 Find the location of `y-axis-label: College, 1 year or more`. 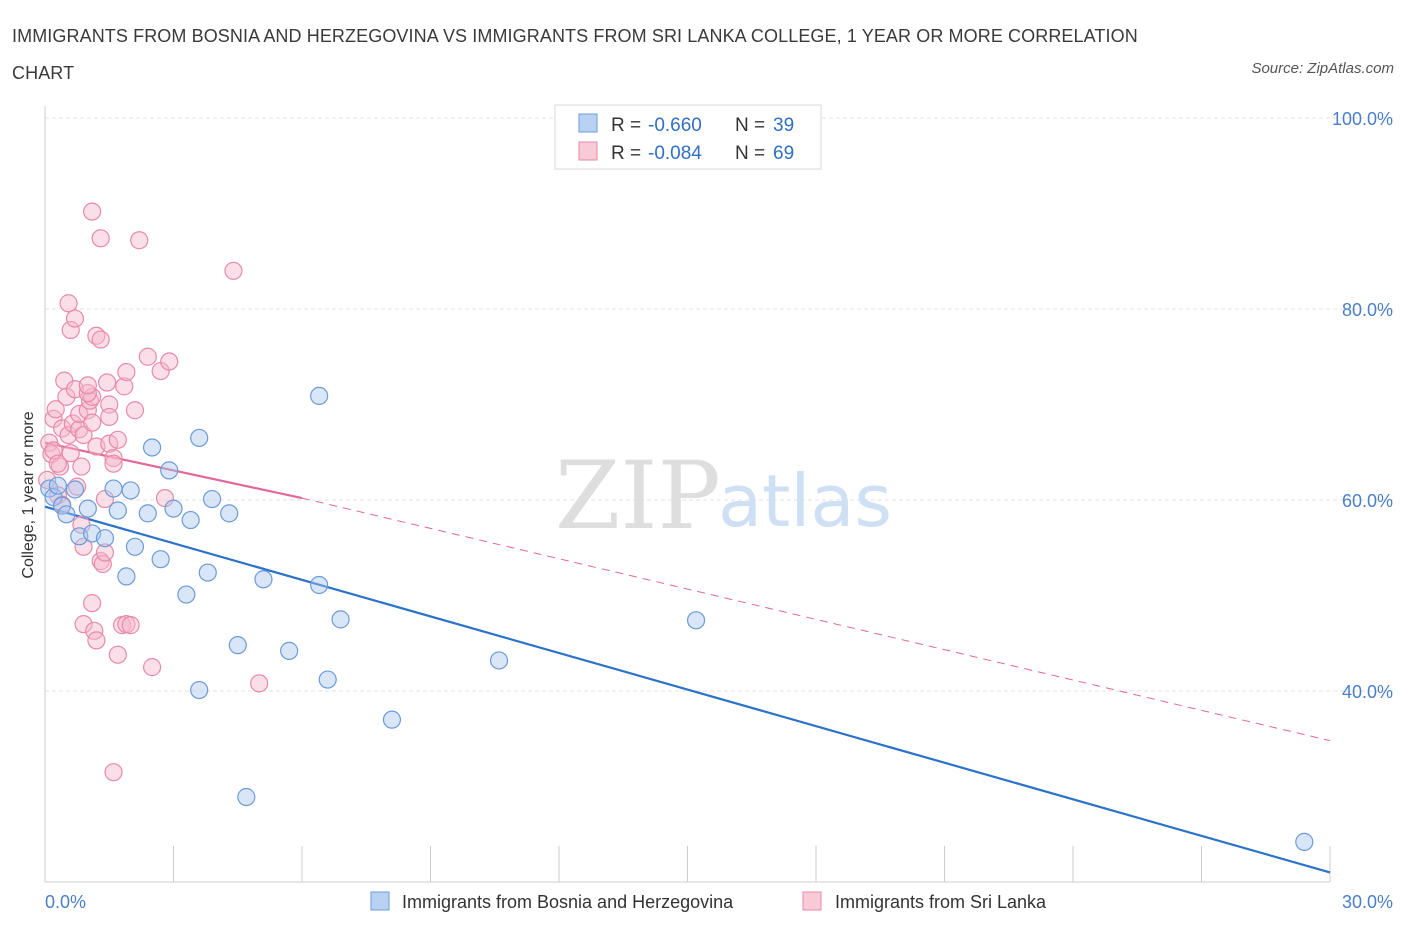

y-axis-label: College, 1 year or more is located at coordinates (28, 494).